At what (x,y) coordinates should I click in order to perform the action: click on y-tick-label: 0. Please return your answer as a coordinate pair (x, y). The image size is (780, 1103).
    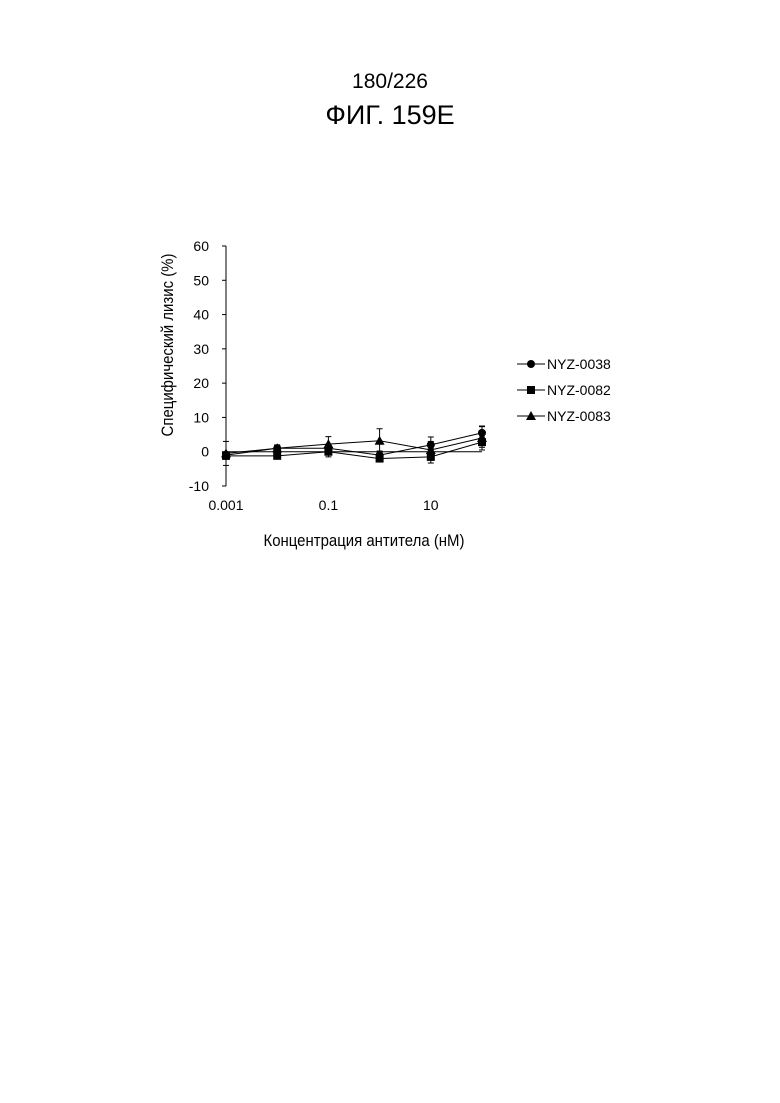
    Looking at the image, I should click on (205, 452).